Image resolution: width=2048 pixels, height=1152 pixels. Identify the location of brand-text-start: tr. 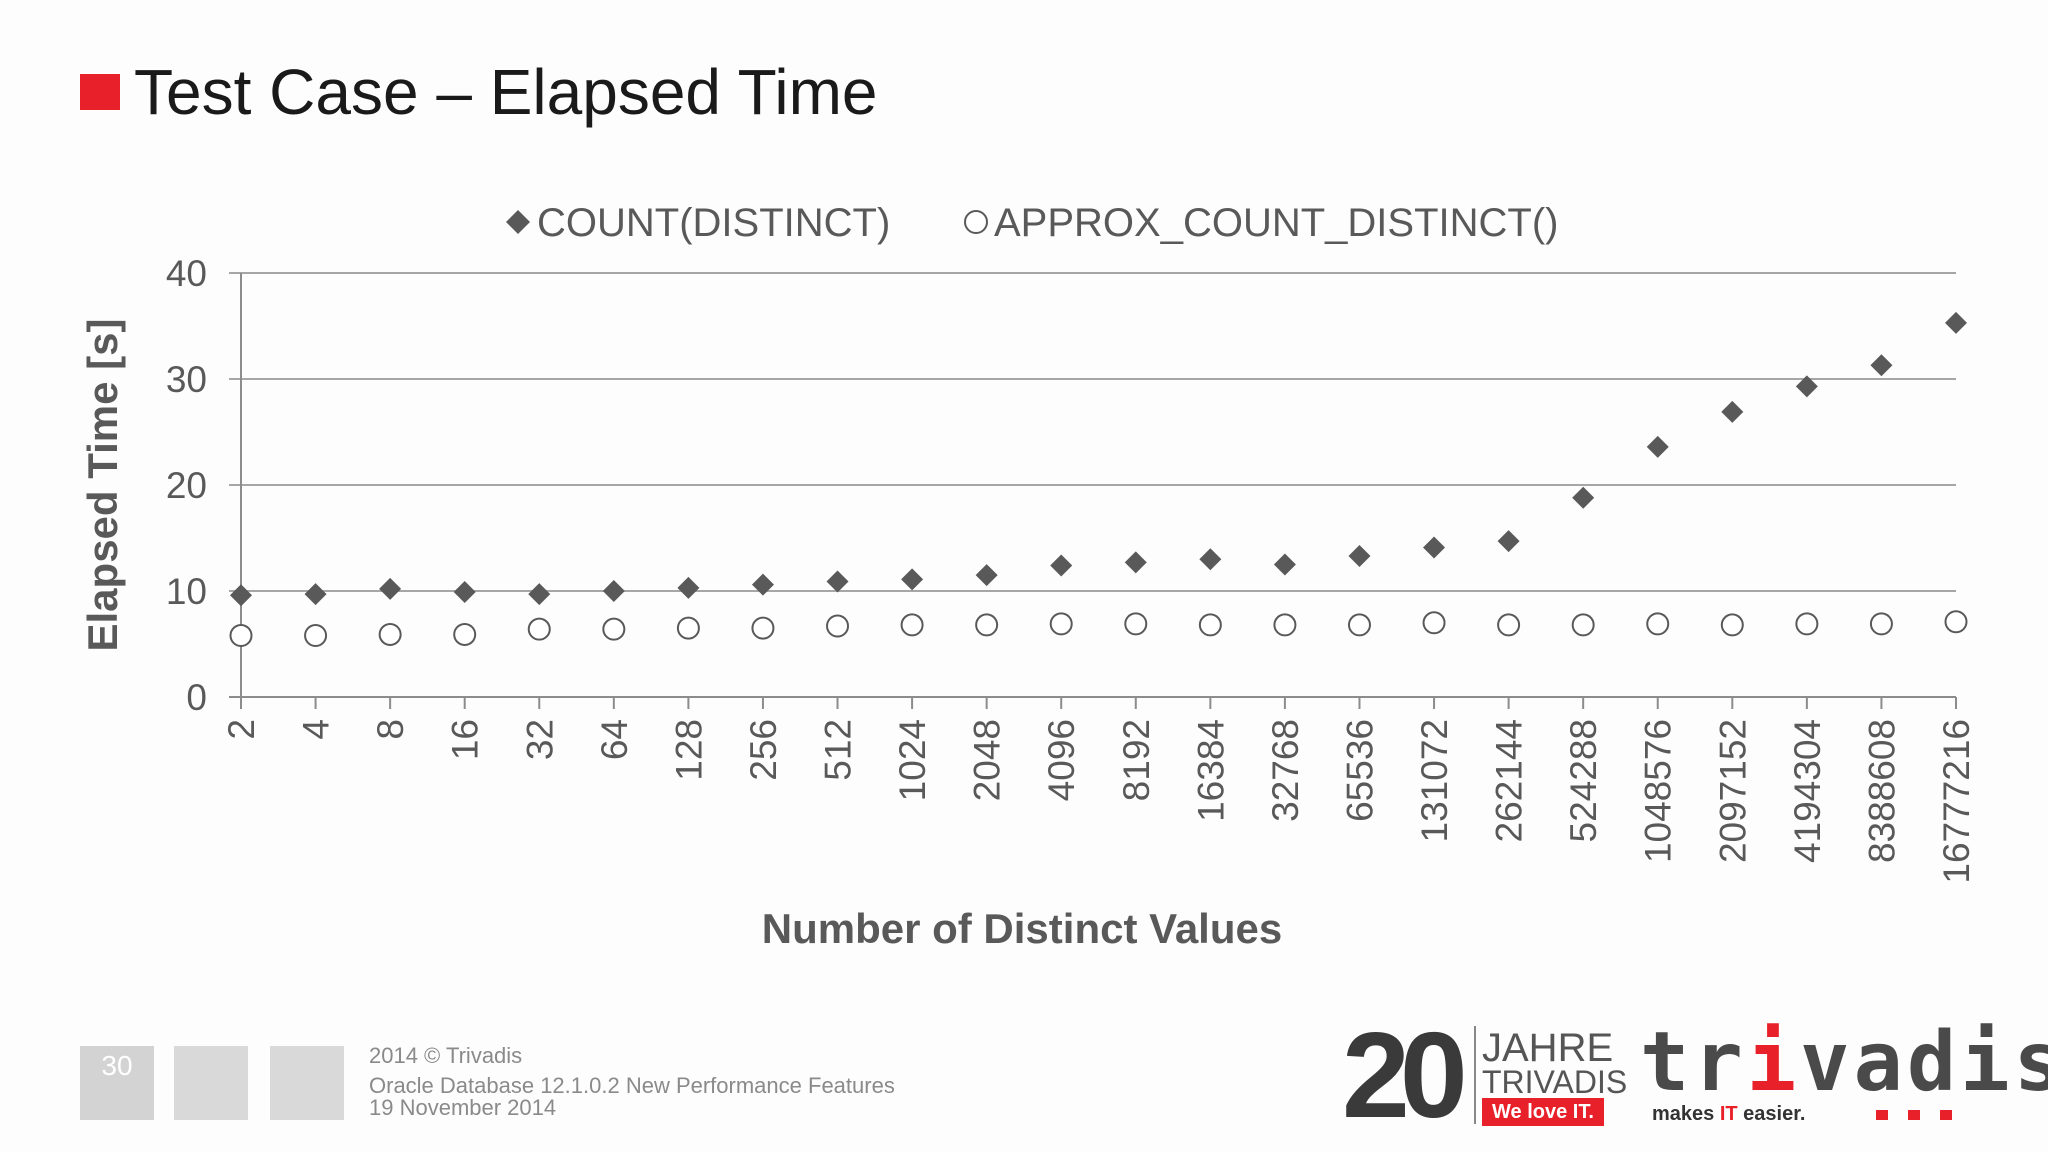
(1693, 1062).